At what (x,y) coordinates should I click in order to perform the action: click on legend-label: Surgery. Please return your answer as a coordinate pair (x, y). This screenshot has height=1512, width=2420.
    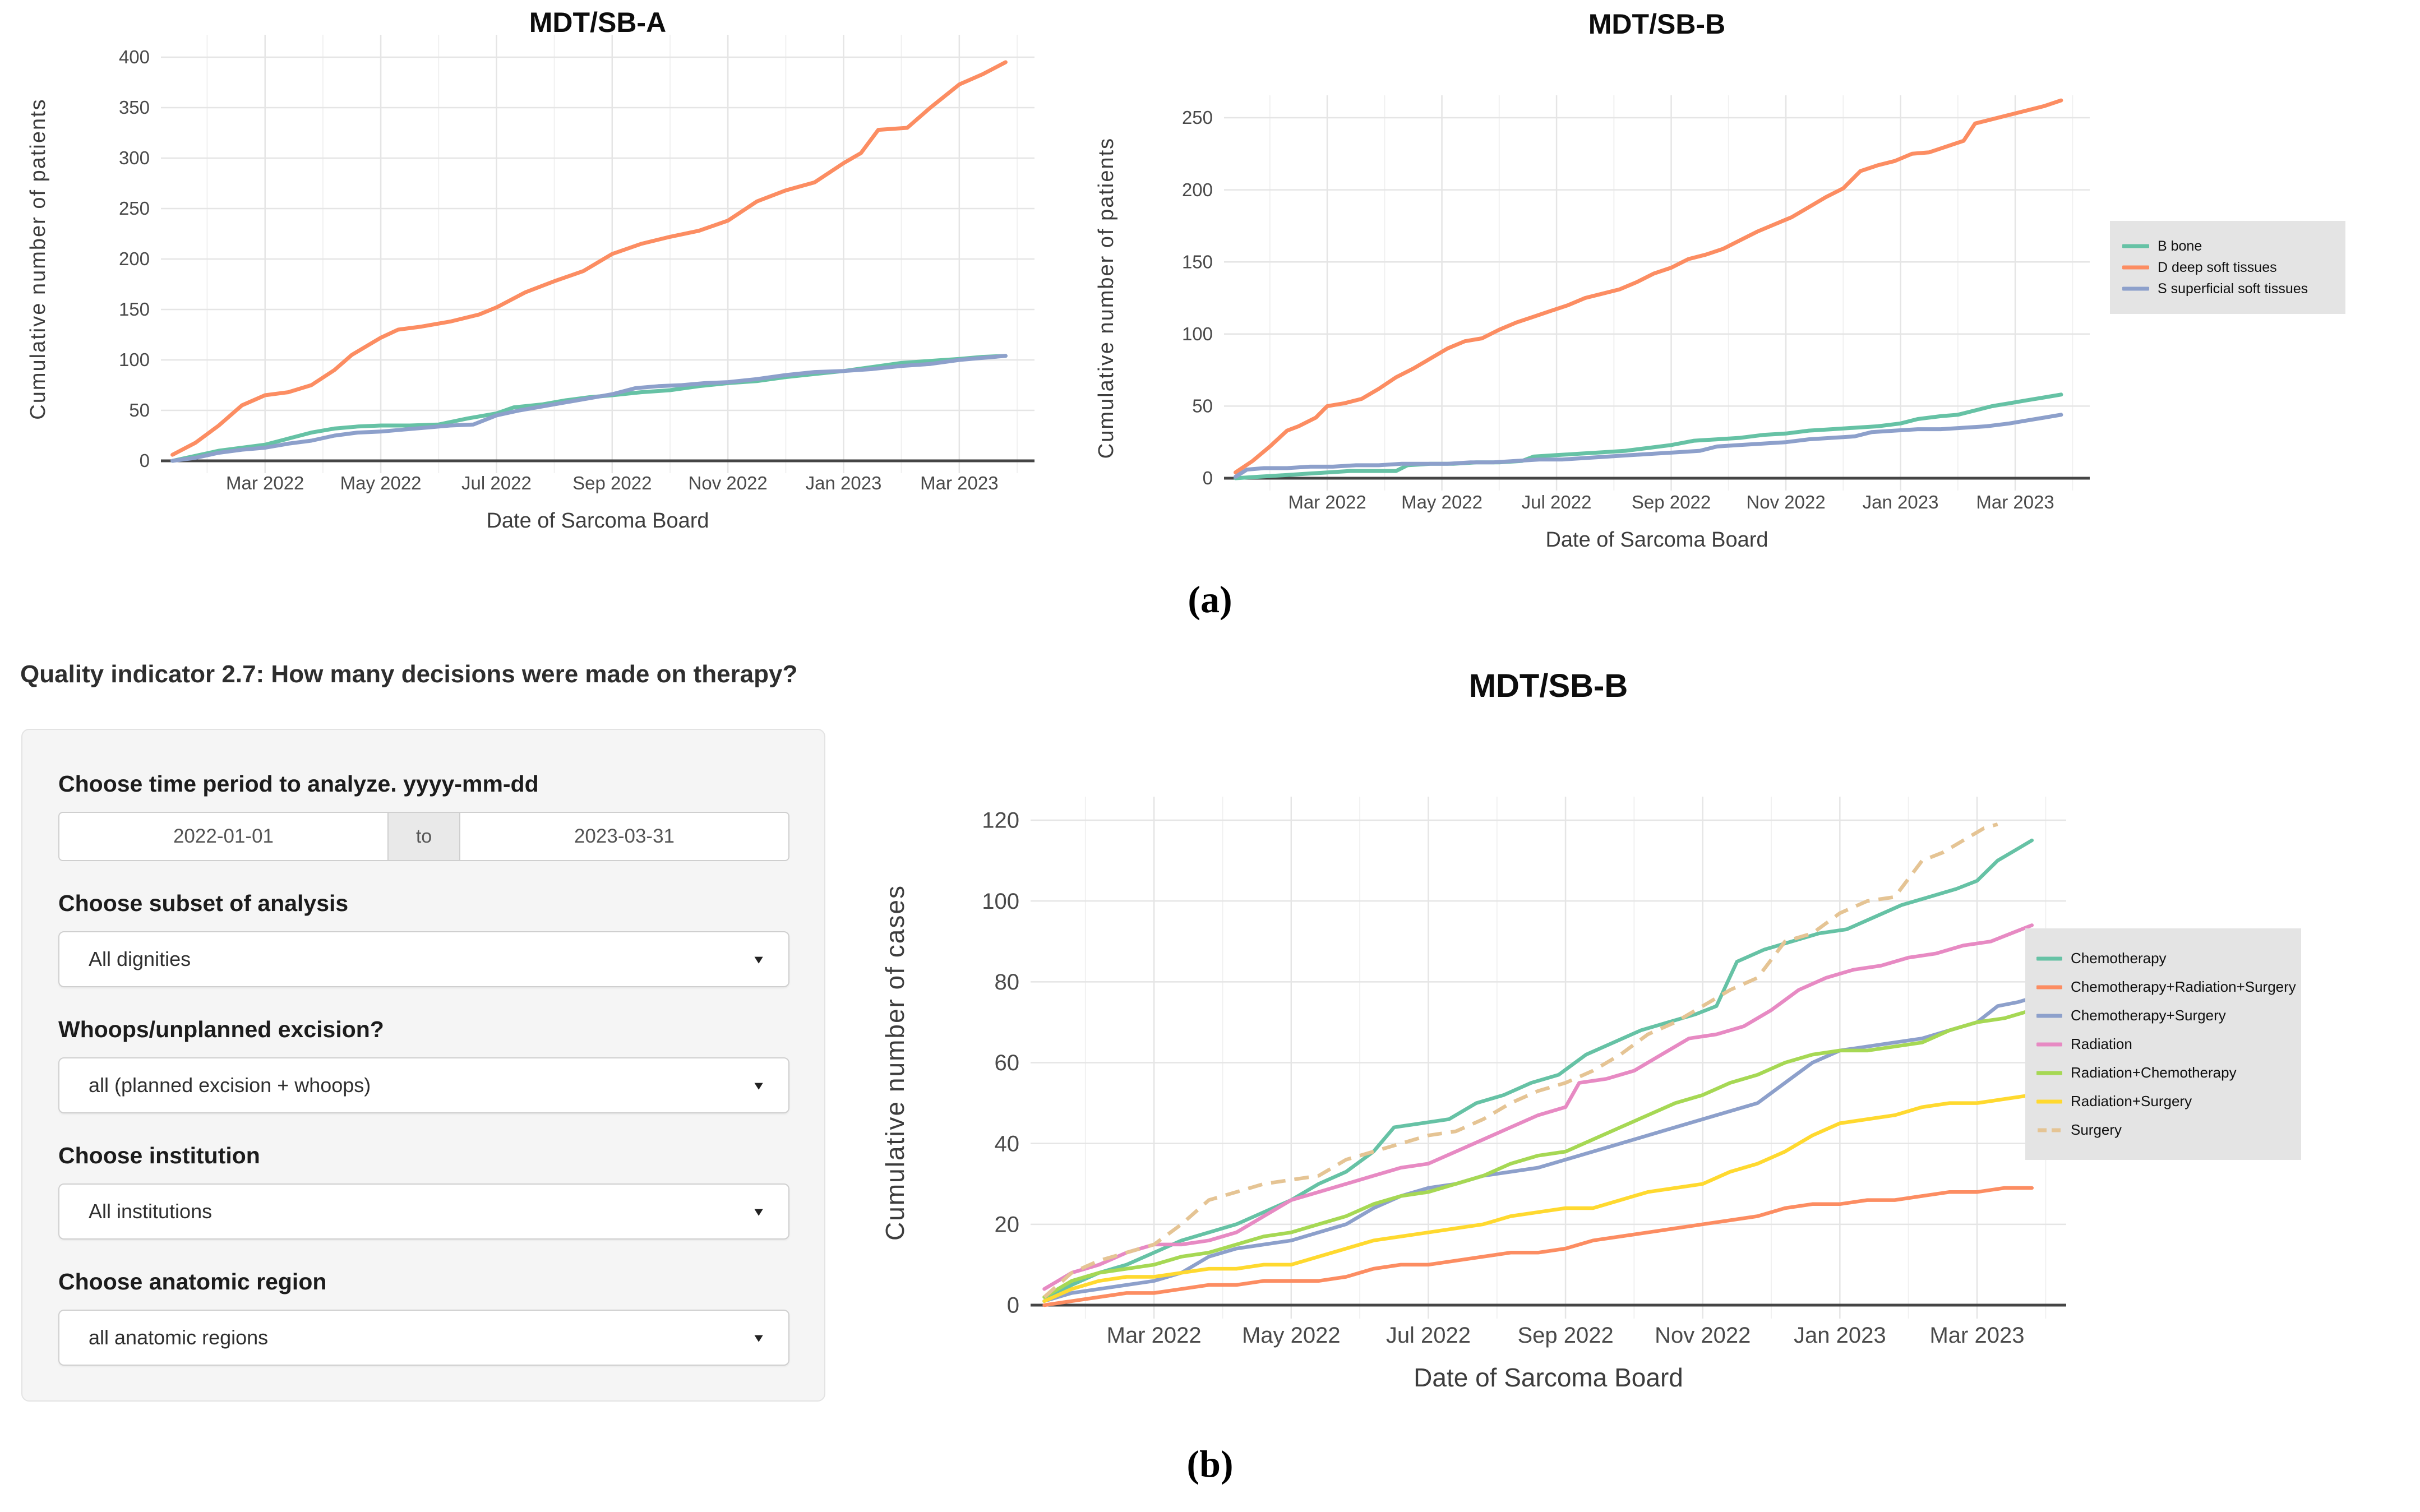
    Looking at the image, I should click on (2097, 1130).